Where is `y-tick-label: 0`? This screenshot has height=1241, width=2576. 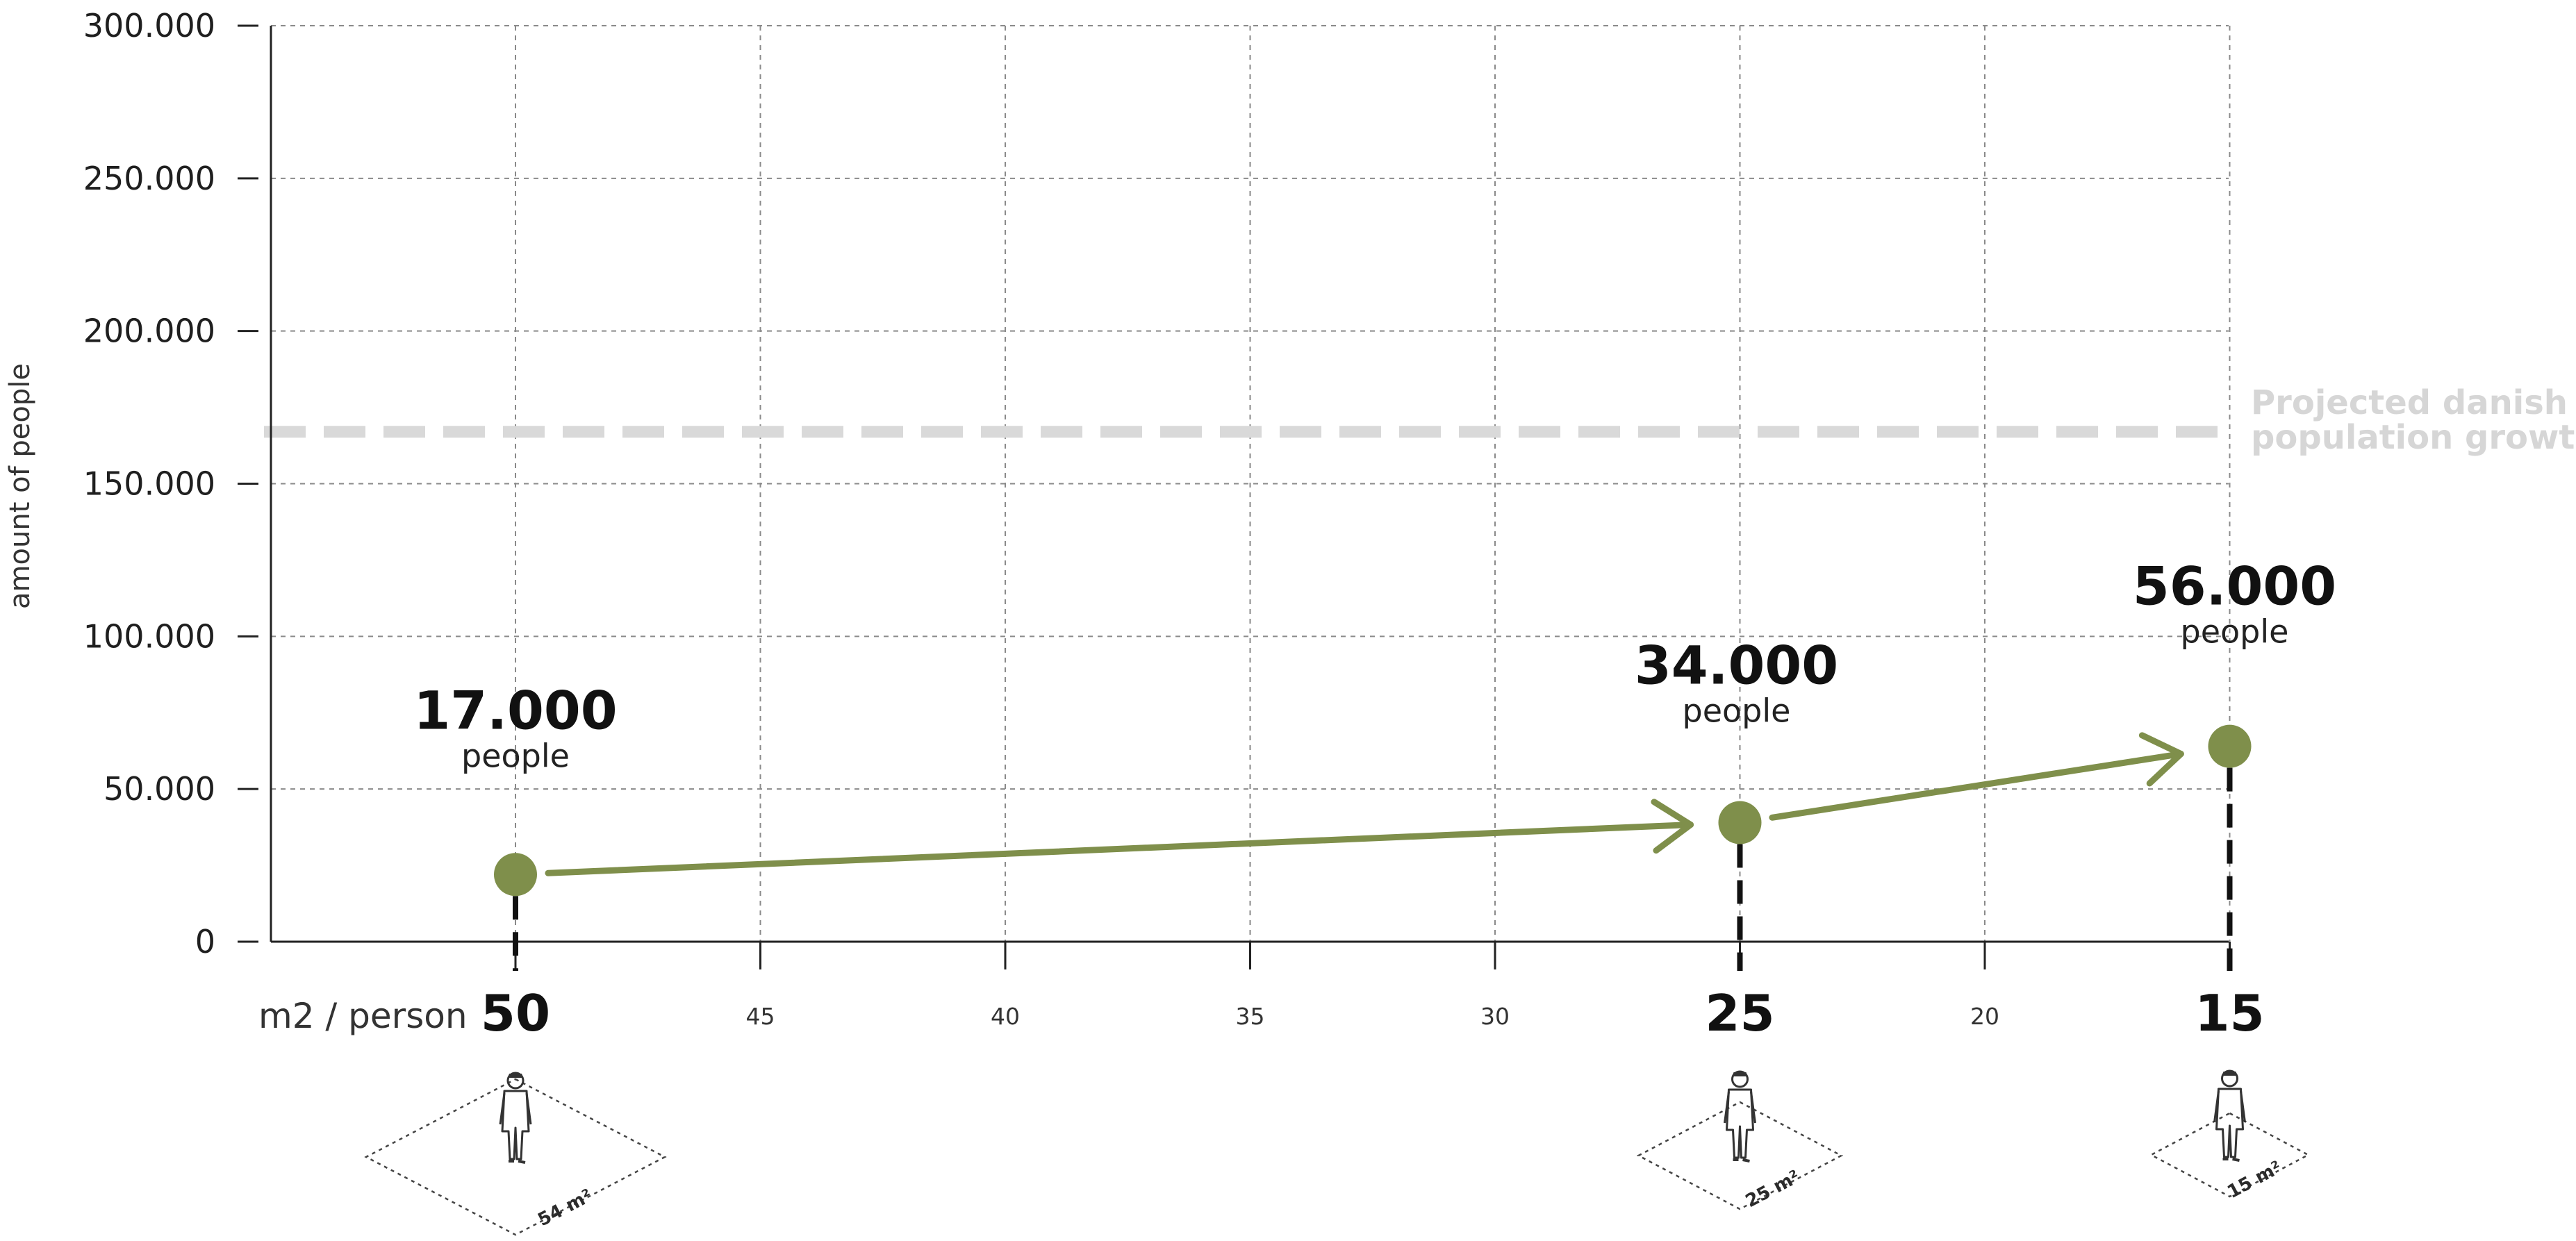
y-tick-label: 0 is located at coordinates (205, 941).